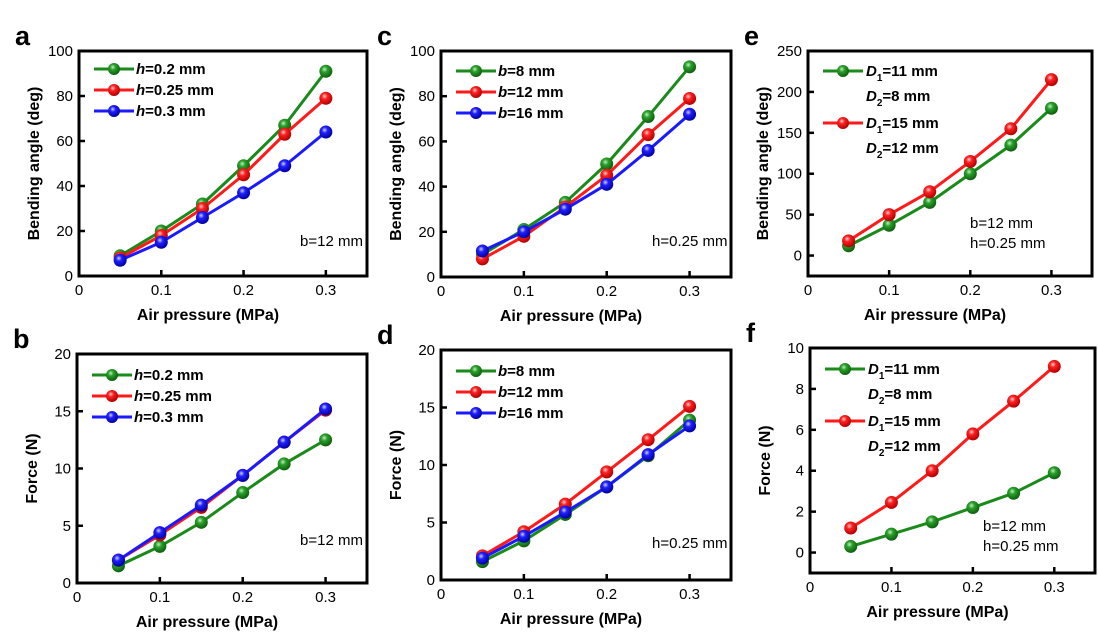  I want to click on legend: D1=11 mm D2=8 mm D1=15 mm D2=12 mm, so click(881, 112).